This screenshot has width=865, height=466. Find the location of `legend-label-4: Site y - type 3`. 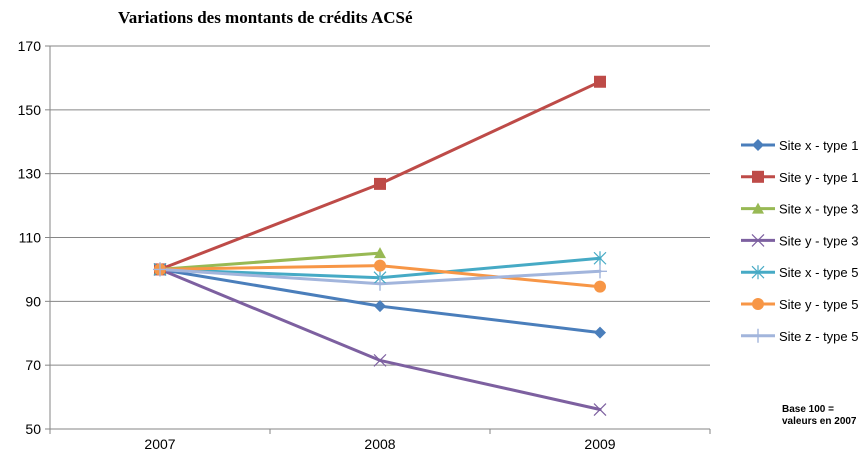

legend-label-4: Site y - type 3 is located at coordinates (818, 240).